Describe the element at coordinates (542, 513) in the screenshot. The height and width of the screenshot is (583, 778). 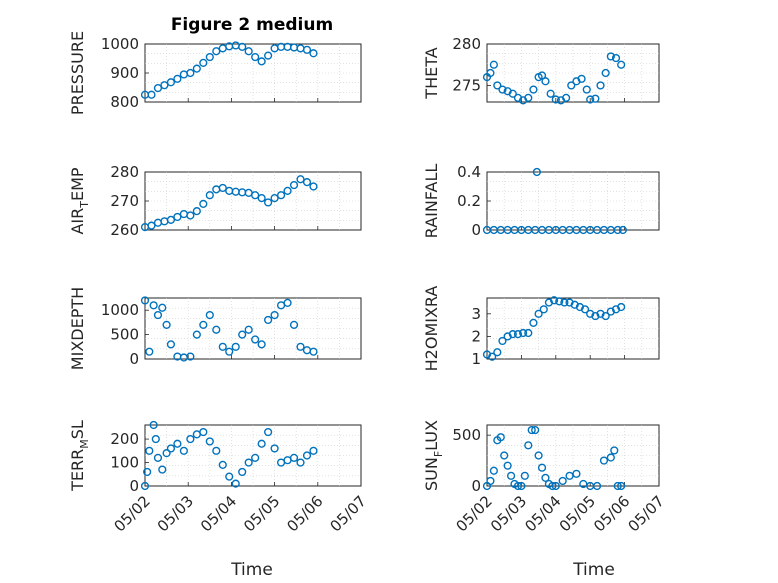
I see `x-tick-label: 05/04` at that location.